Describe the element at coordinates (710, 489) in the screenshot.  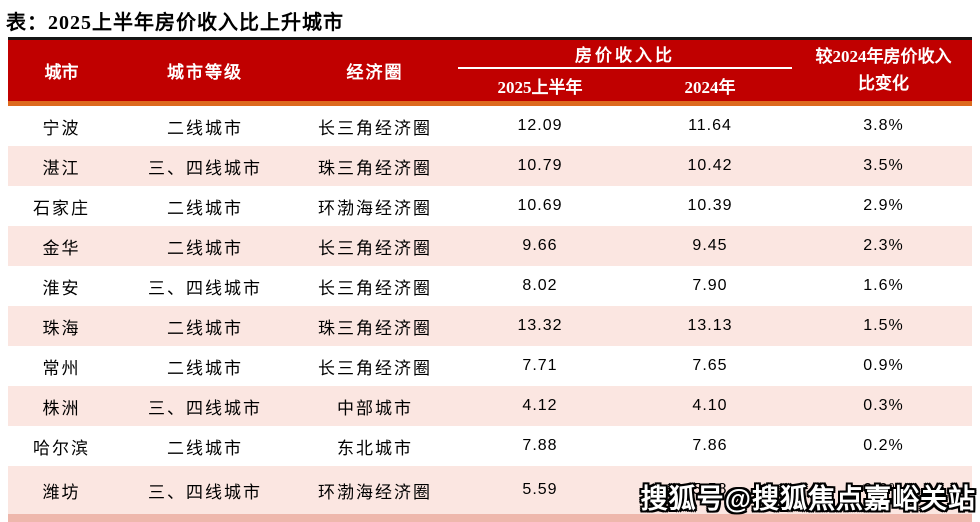
I see `cell-2024: 5.58` at that location.